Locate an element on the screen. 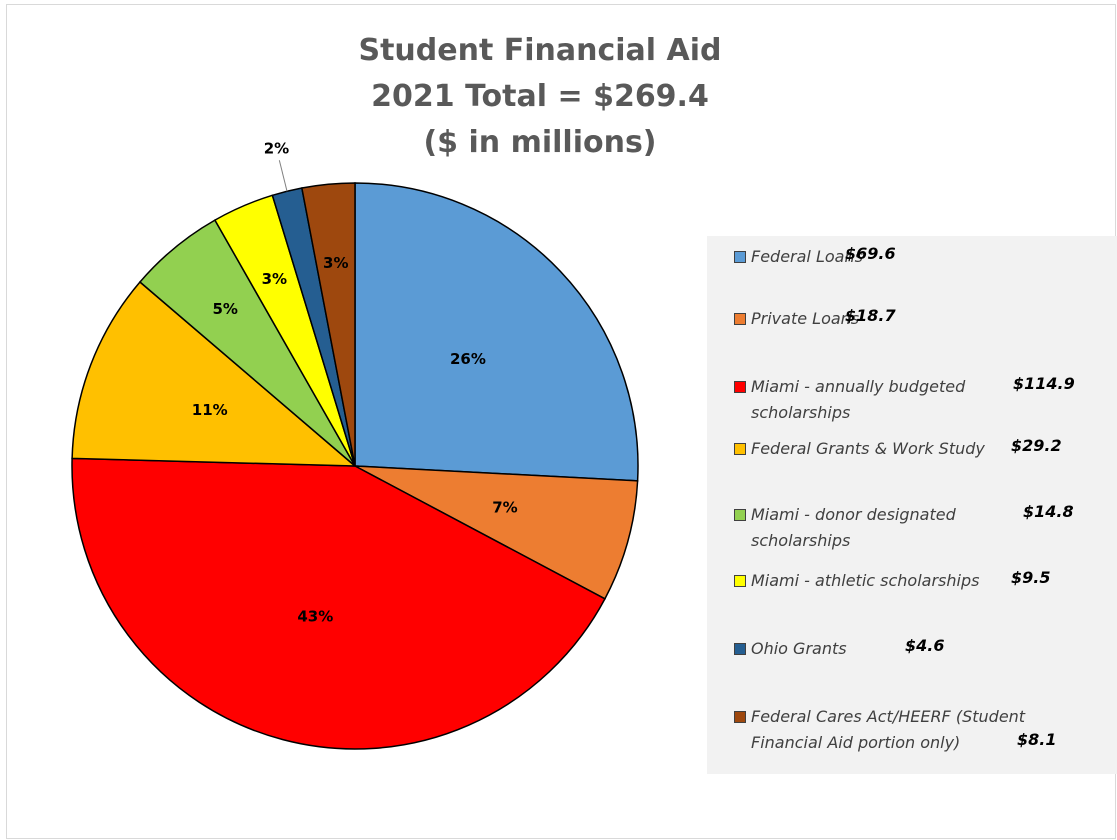 The height and width of the screenshot is (840, 1117). percent-label-federal-loans: 26% is located at coordinates (468, 359).